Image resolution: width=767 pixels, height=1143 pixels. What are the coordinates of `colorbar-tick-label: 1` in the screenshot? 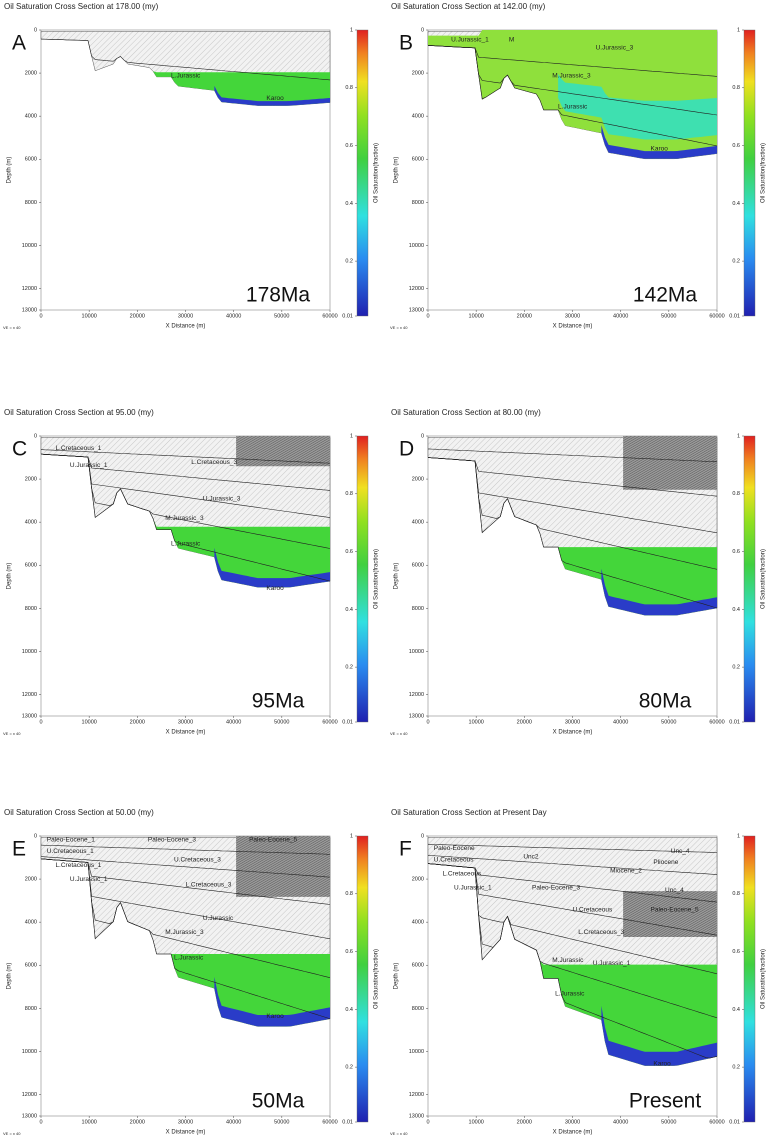 It's located at (351, 30).